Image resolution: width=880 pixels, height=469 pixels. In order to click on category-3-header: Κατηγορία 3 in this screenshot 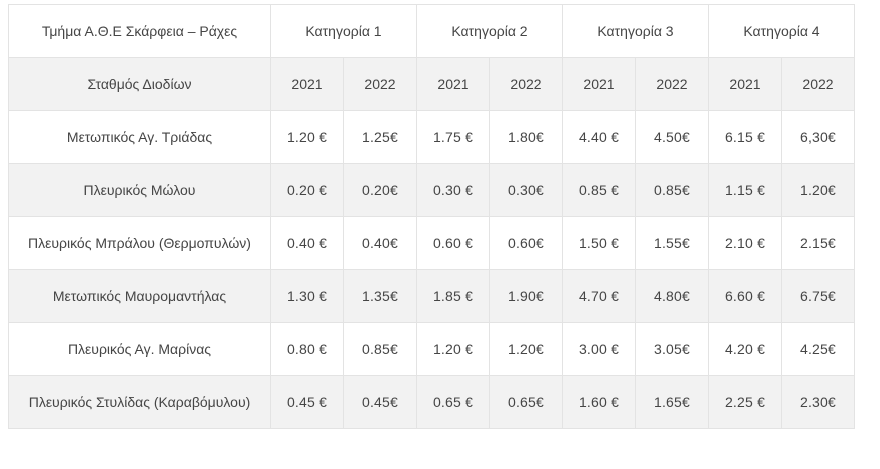, I will do `click(635, 31)`.